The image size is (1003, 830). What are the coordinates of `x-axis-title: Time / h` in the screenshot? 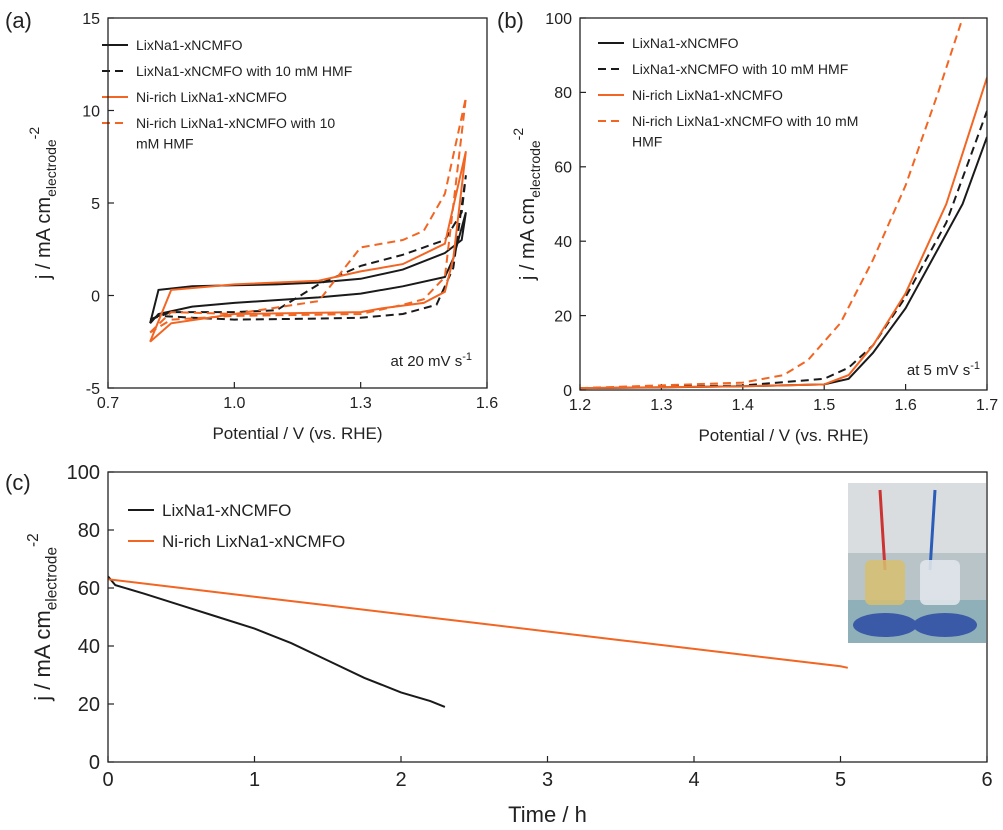 It's located at (547, 814).